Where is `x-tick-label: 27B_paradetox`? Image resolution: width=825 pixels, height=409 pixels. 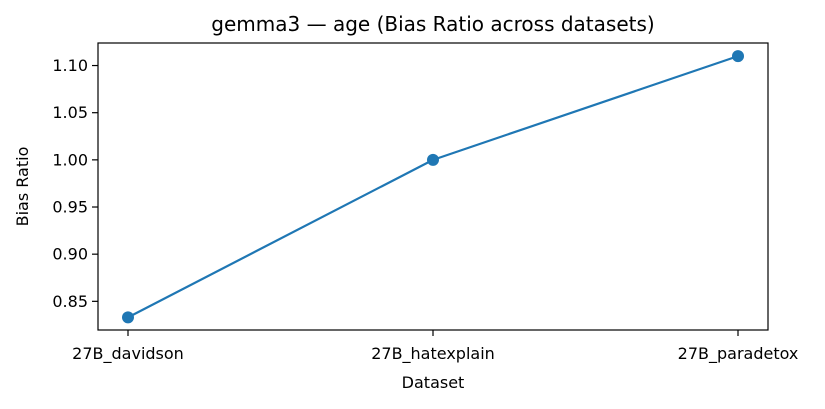 x-tick-label: 27B_paradetox is located at coordinates (738, 354).